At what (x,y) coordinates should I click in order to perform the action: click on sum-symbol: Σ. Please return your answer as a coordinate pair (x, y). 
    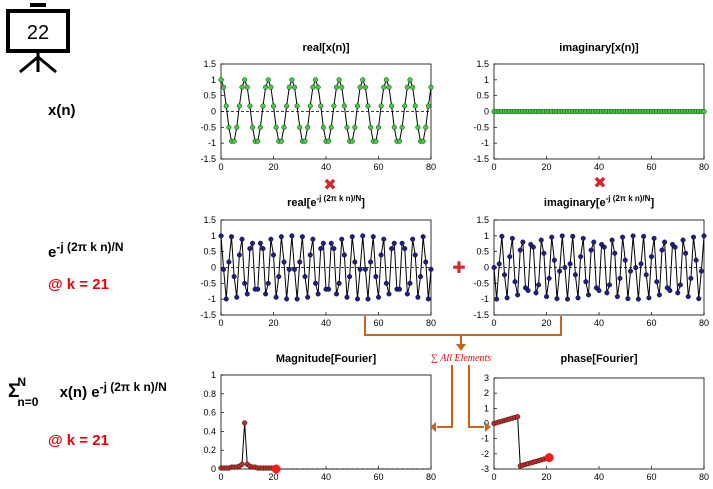
    Looking at the image, I should click on (14, 391).